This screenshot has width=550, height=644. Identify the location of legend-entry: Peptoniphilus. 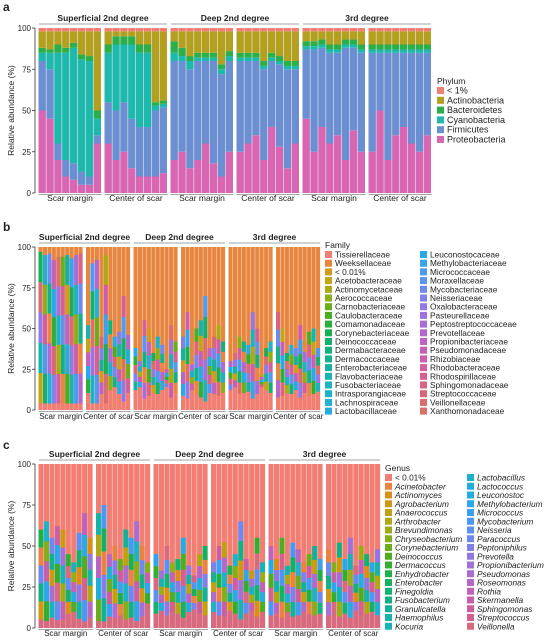
(502, 548).